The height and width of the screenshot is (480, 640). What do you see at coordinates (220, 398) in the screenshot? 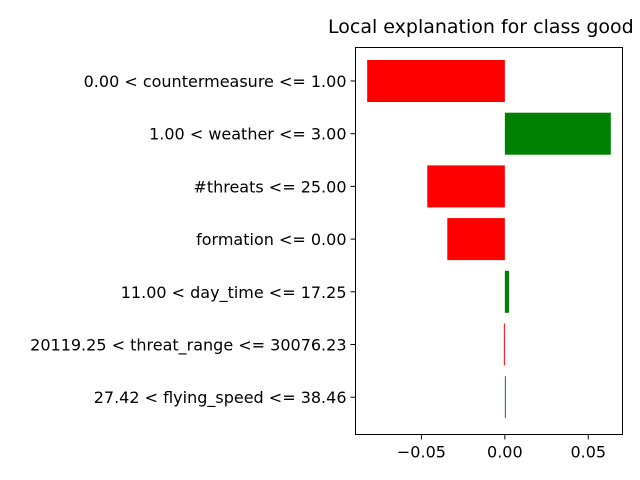
I see `y-tick-label-6: 27.42 < flying_speed <= 38.46` at bounding box center [220, 398].